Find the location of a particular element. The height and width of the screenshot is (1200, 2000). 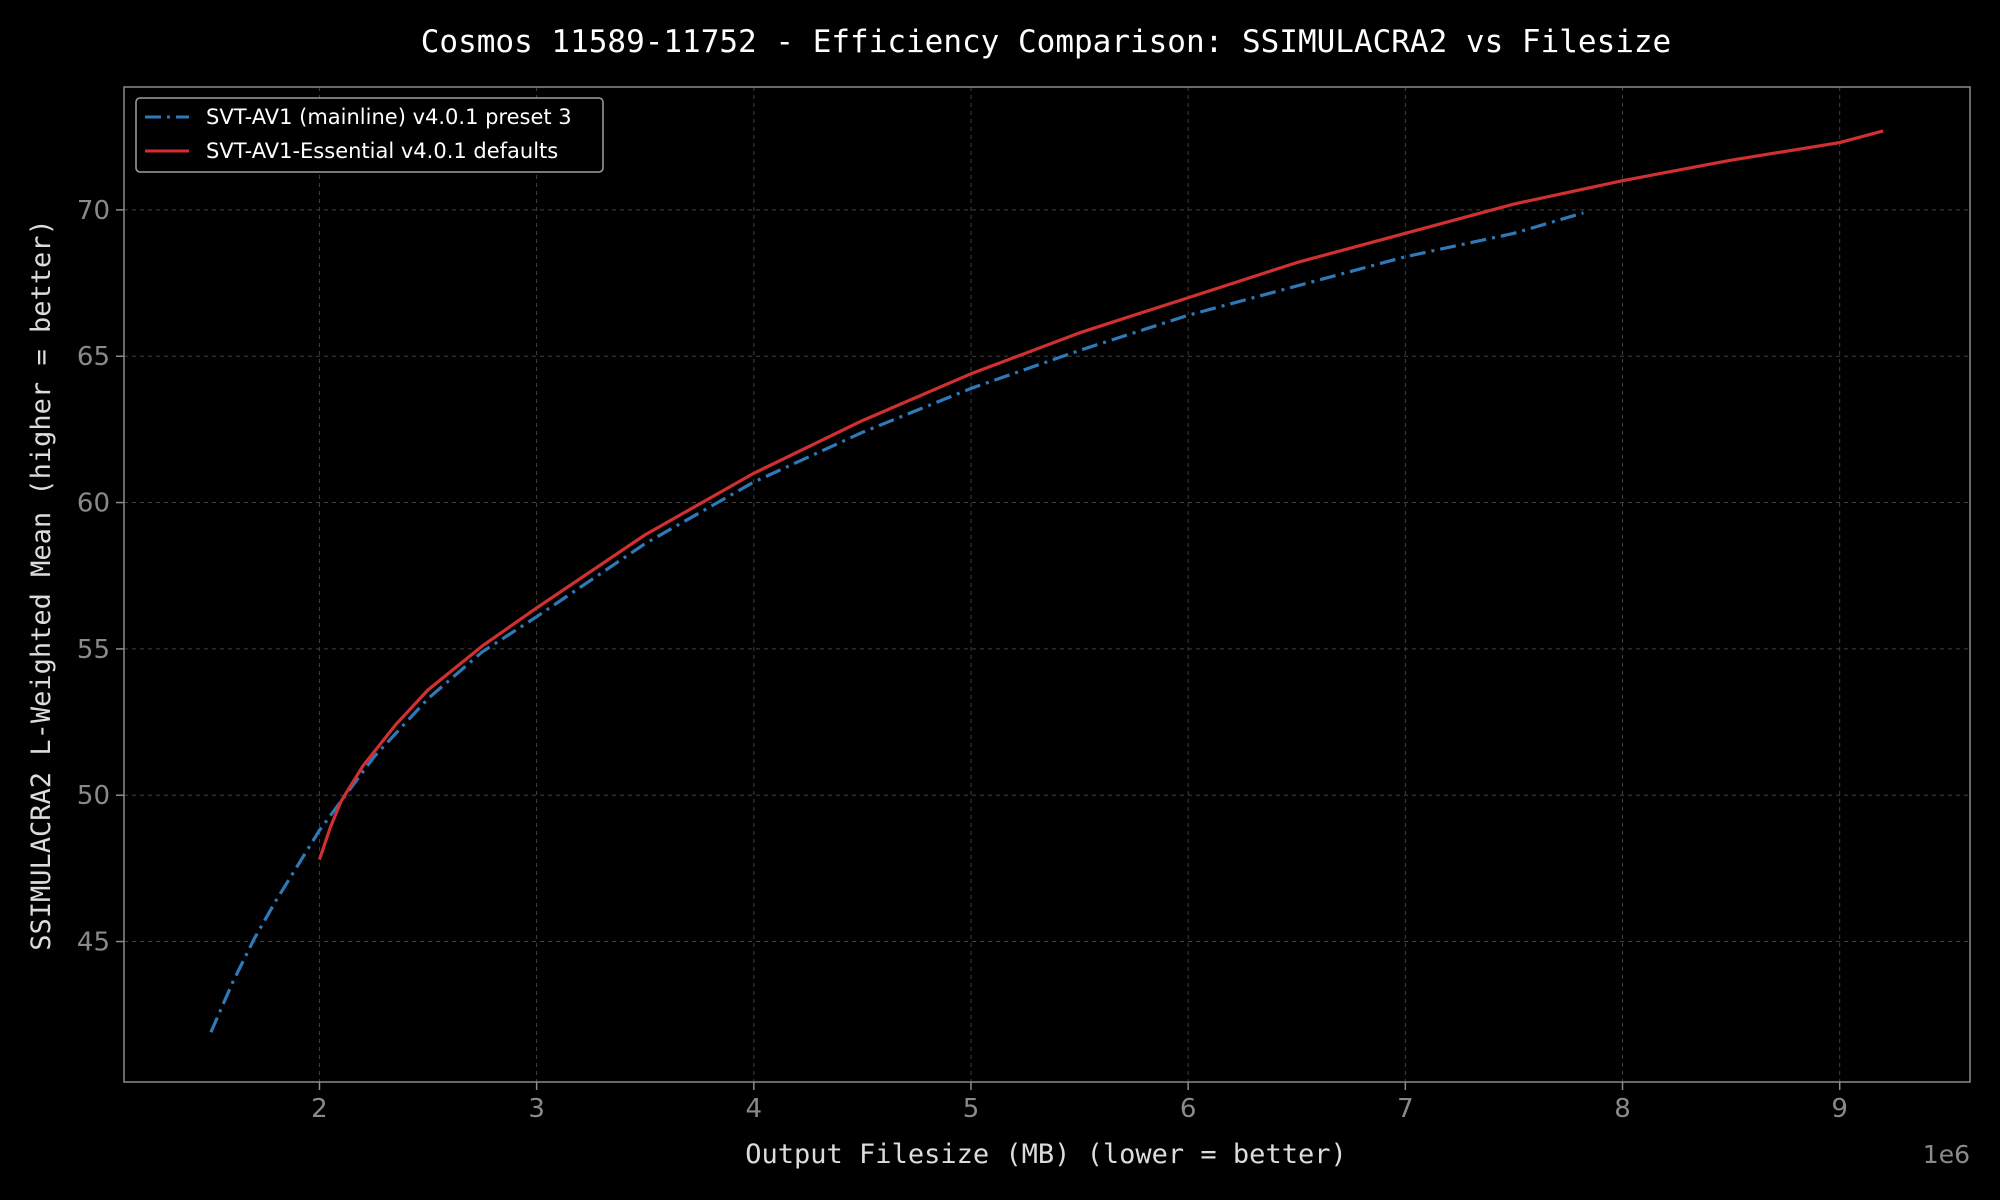

y-tick-label: 70 is located at coordinates (93, 211).